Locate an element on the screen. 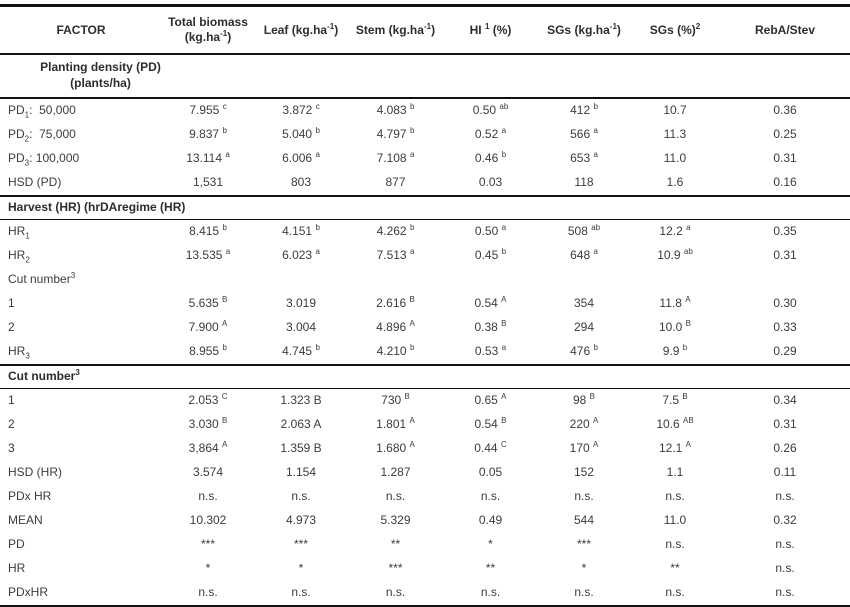  cell: 4.210 b is located at coordinates (395, 351).